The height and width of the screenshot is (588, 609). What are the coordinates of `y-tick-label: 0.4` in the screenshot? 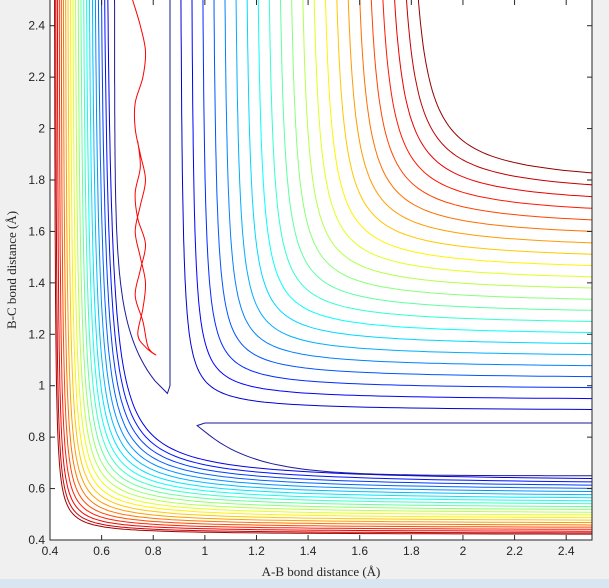 It's located at (36, 540).